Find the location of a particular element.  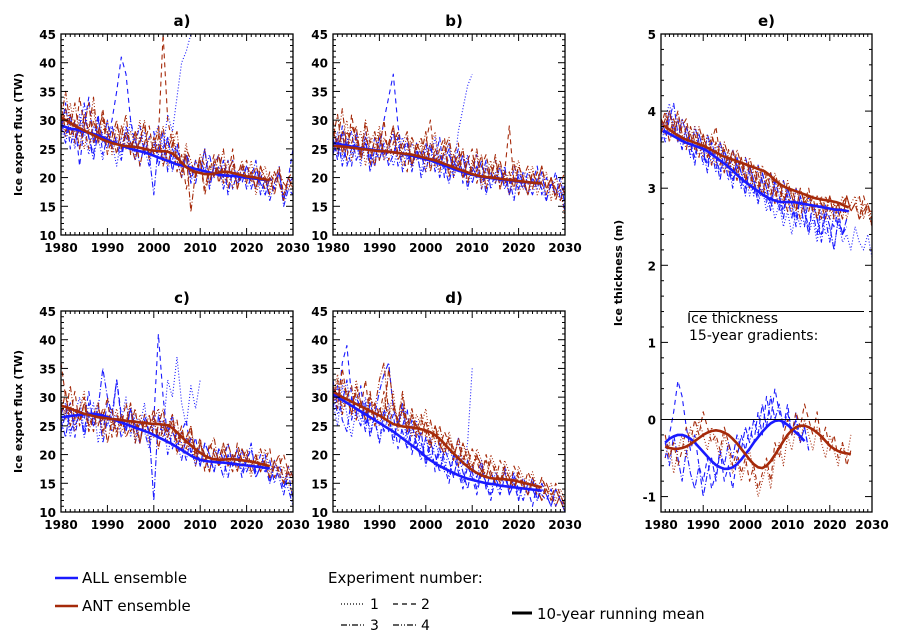

all-gradient-mean-line is located at coordinates (735, 445).